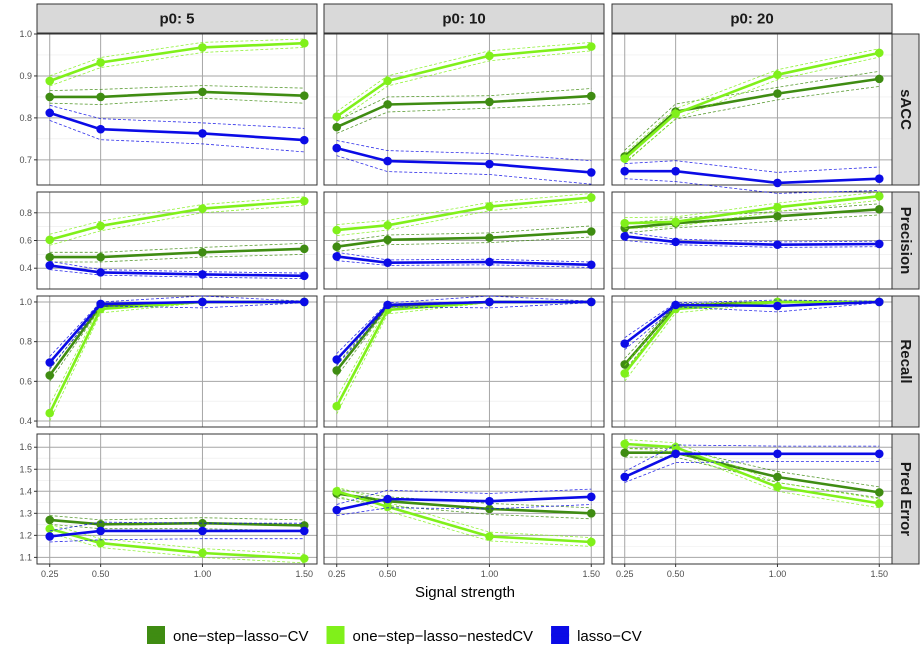  Describe the element at coordinates (880, 574) in the screenshot. I see `x-tick-label: 1.50` at that location.